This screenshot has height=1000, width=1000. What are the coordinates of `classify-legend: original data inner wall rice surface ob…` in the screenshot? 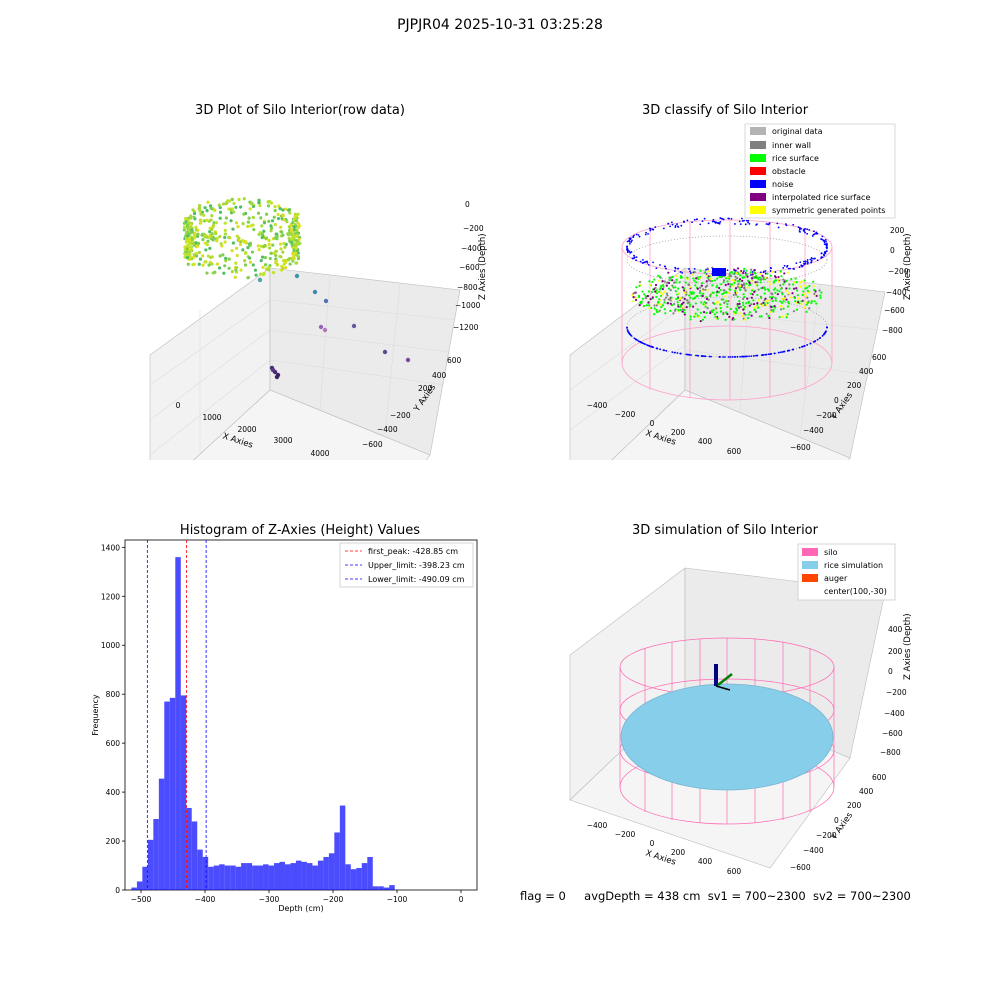 It's located at (820, 171).